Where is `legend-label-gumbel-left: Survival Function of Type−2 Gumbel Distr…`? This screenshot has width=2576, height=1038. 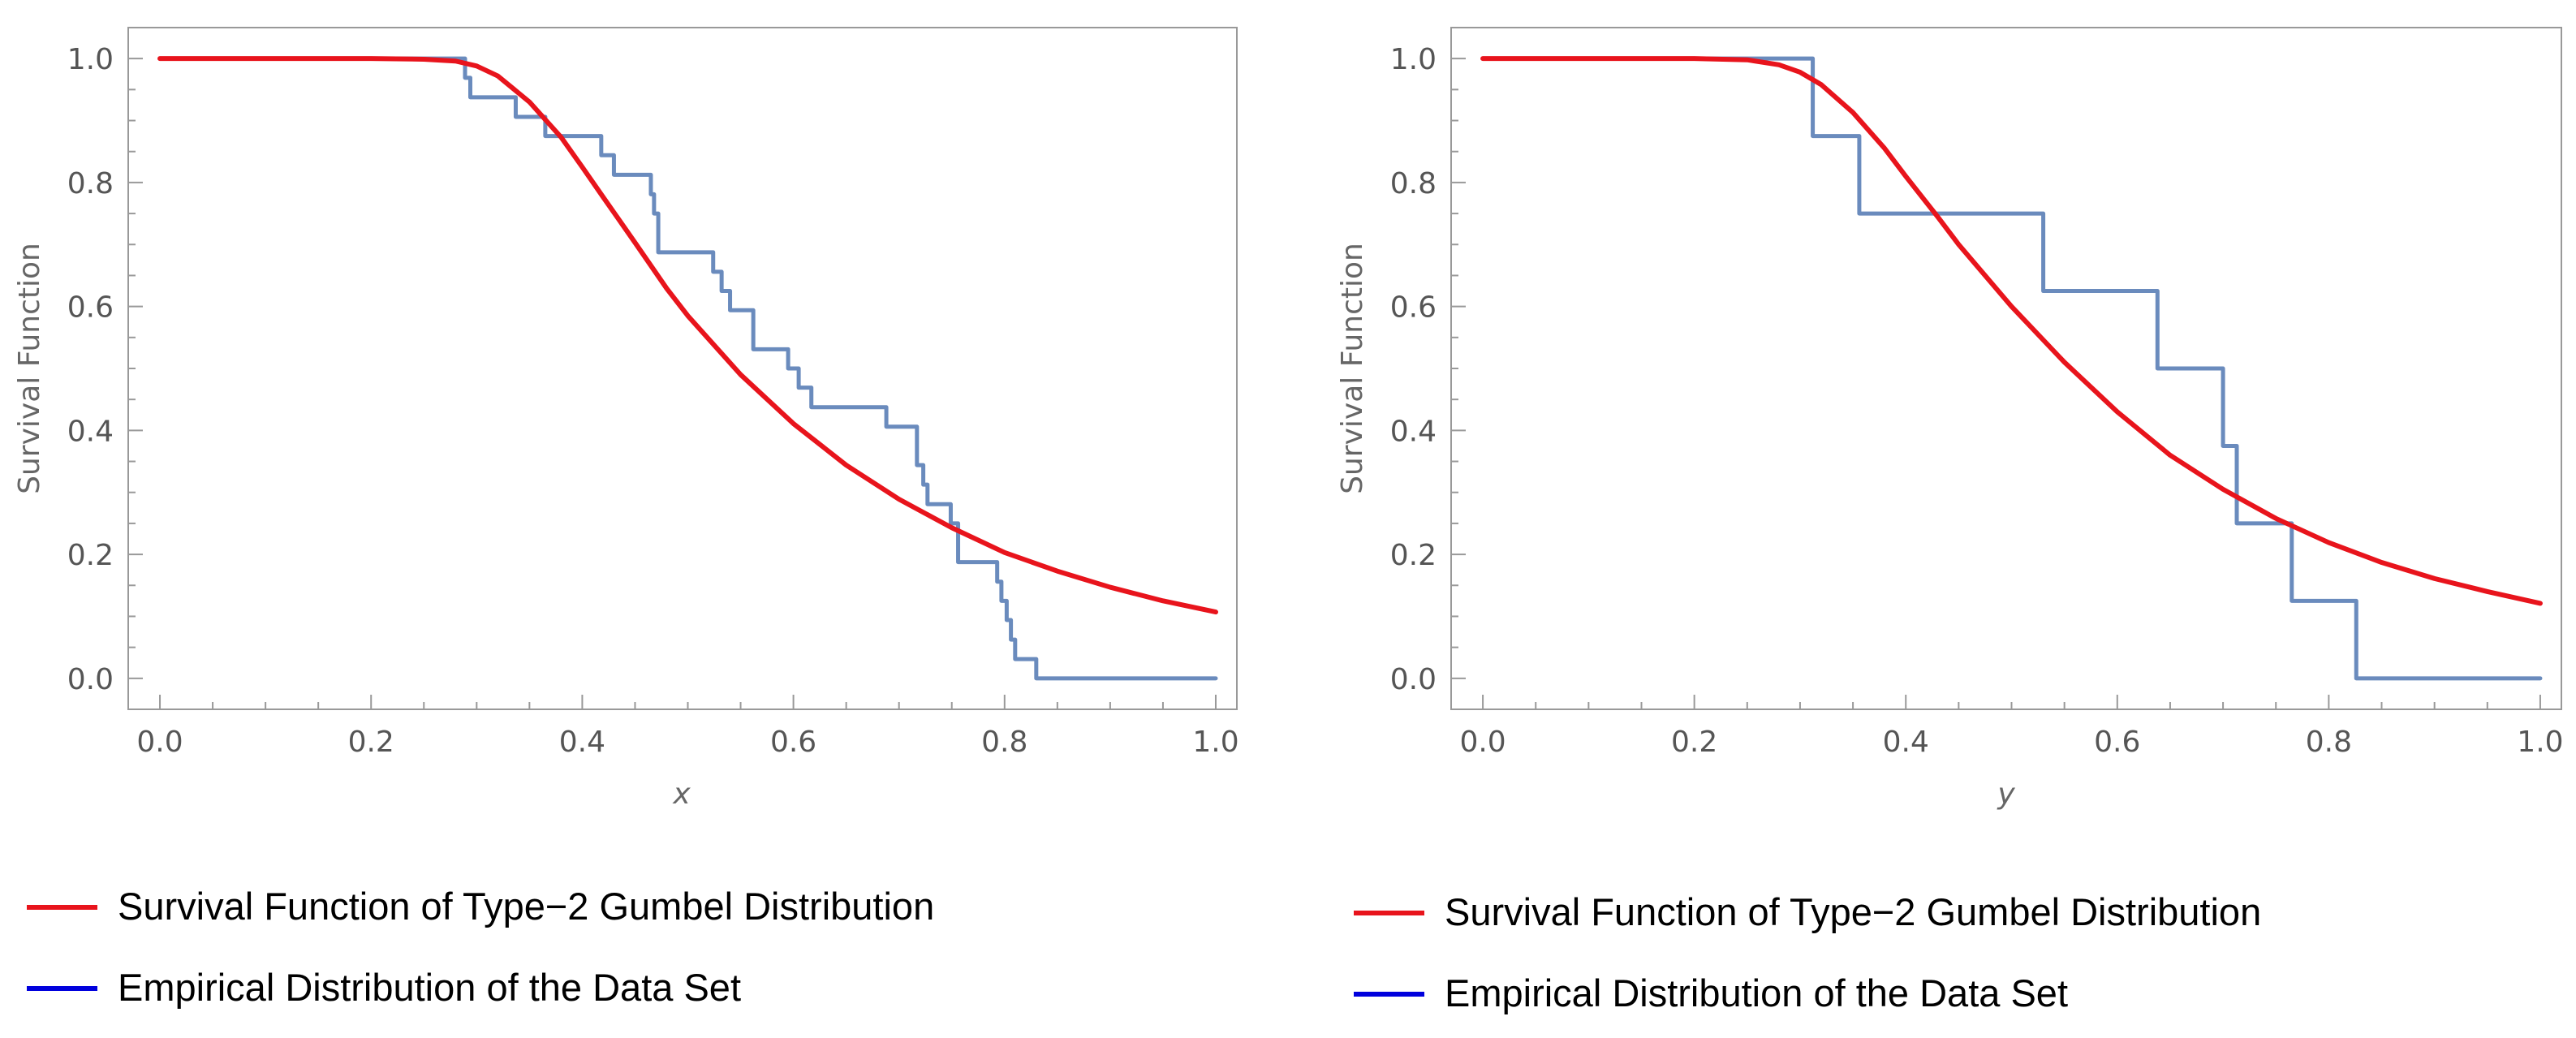
legend-label-gumbel-left: Survival Function of Type−2 Gumbel Distr… is located at coordinates (526, 906).